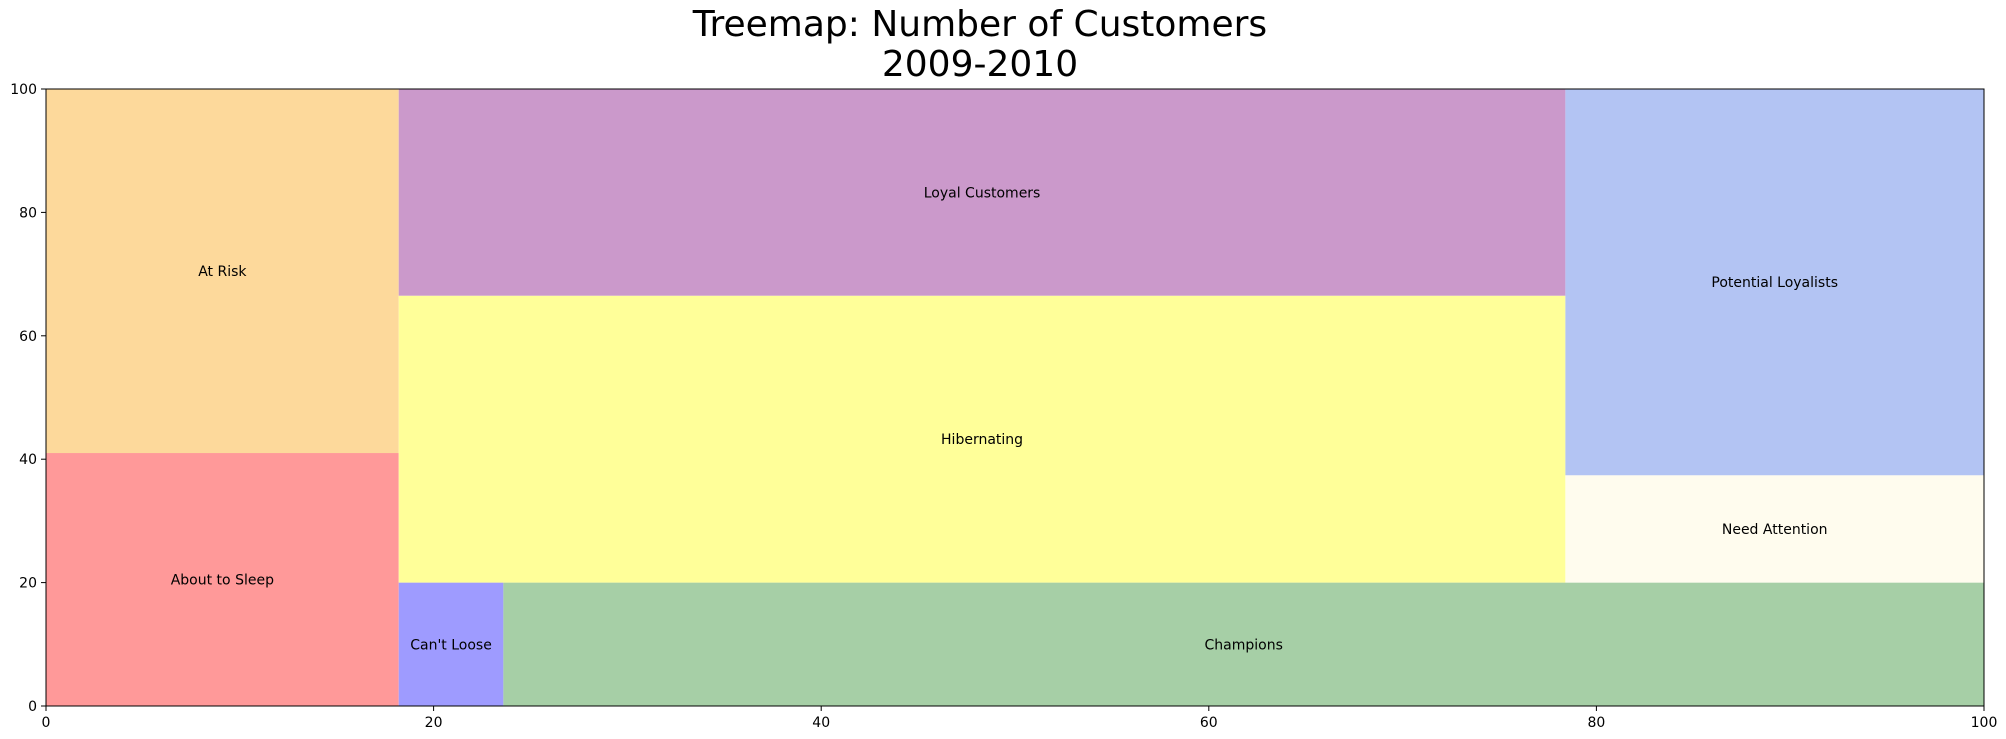 The width and height of the screenshot is (2006, 739). What do you see at coordinates (28, 337) in the screenshot?
I see `y-tick-label: 60` at bounding box center [28, 337].